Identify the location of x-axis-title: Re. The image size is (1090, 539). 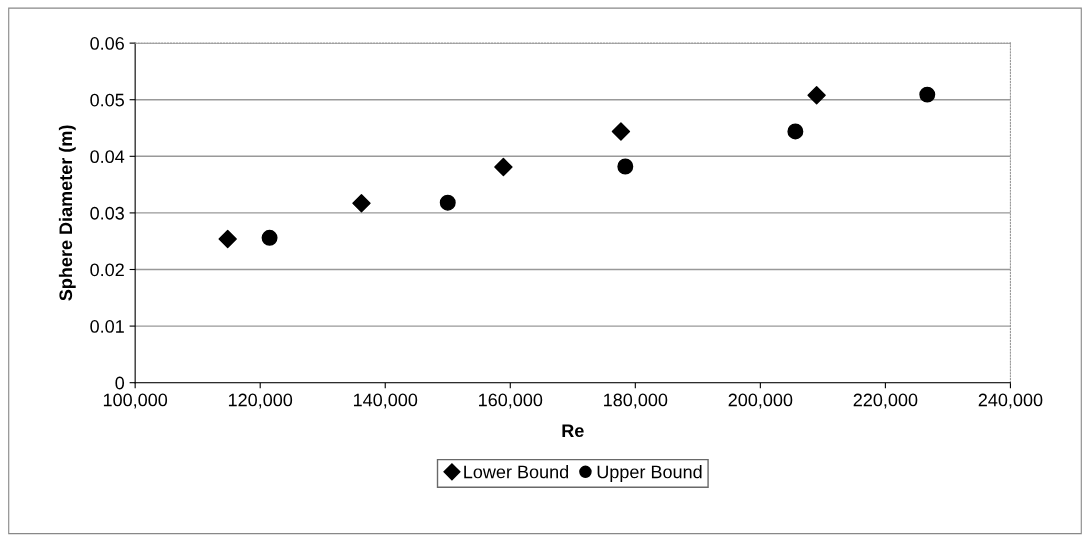
(573, 431).